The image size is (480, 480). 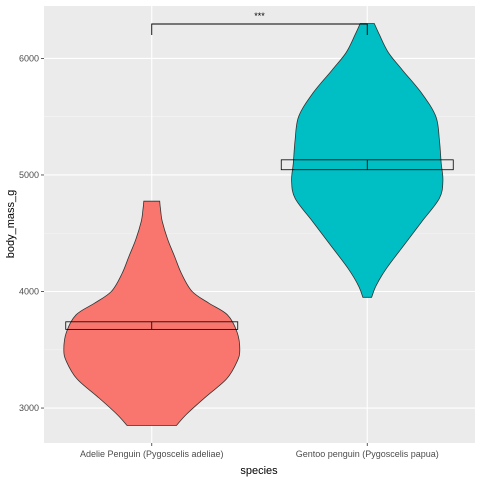 What do you see at coordinates (29, 58) in the screenshot?
I see `y-tick-label: 6000` at bounding box center [29, 58].